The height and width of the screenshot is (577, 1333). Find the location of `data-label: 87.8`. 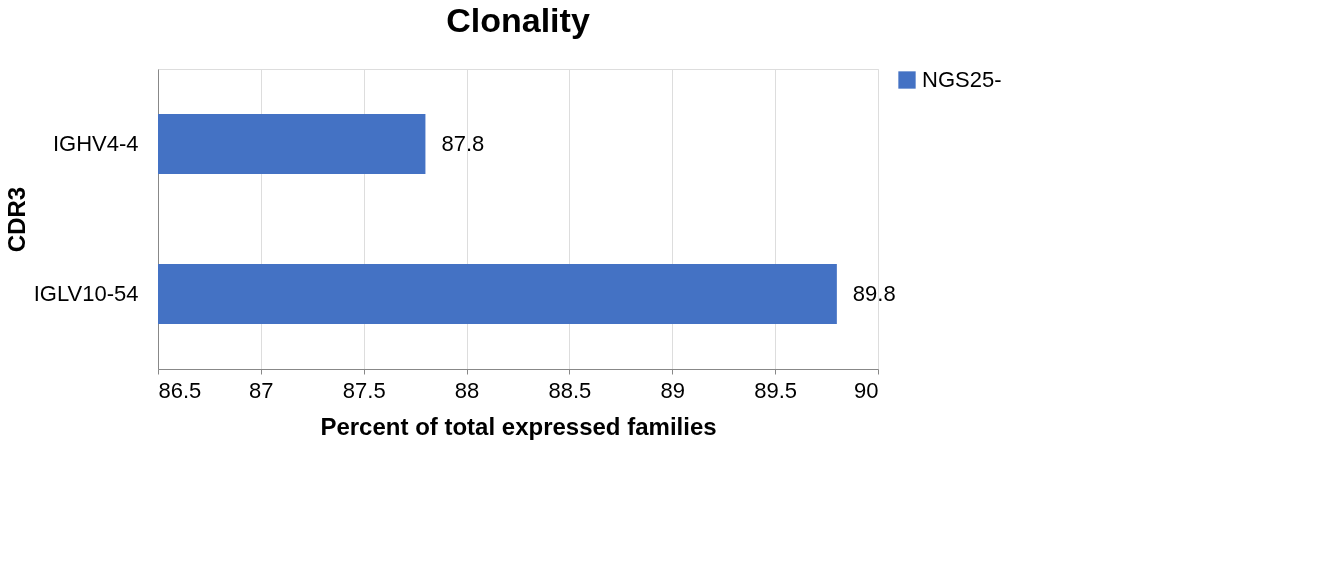

data-label: 87.8 is located at coordinates (463, 143).